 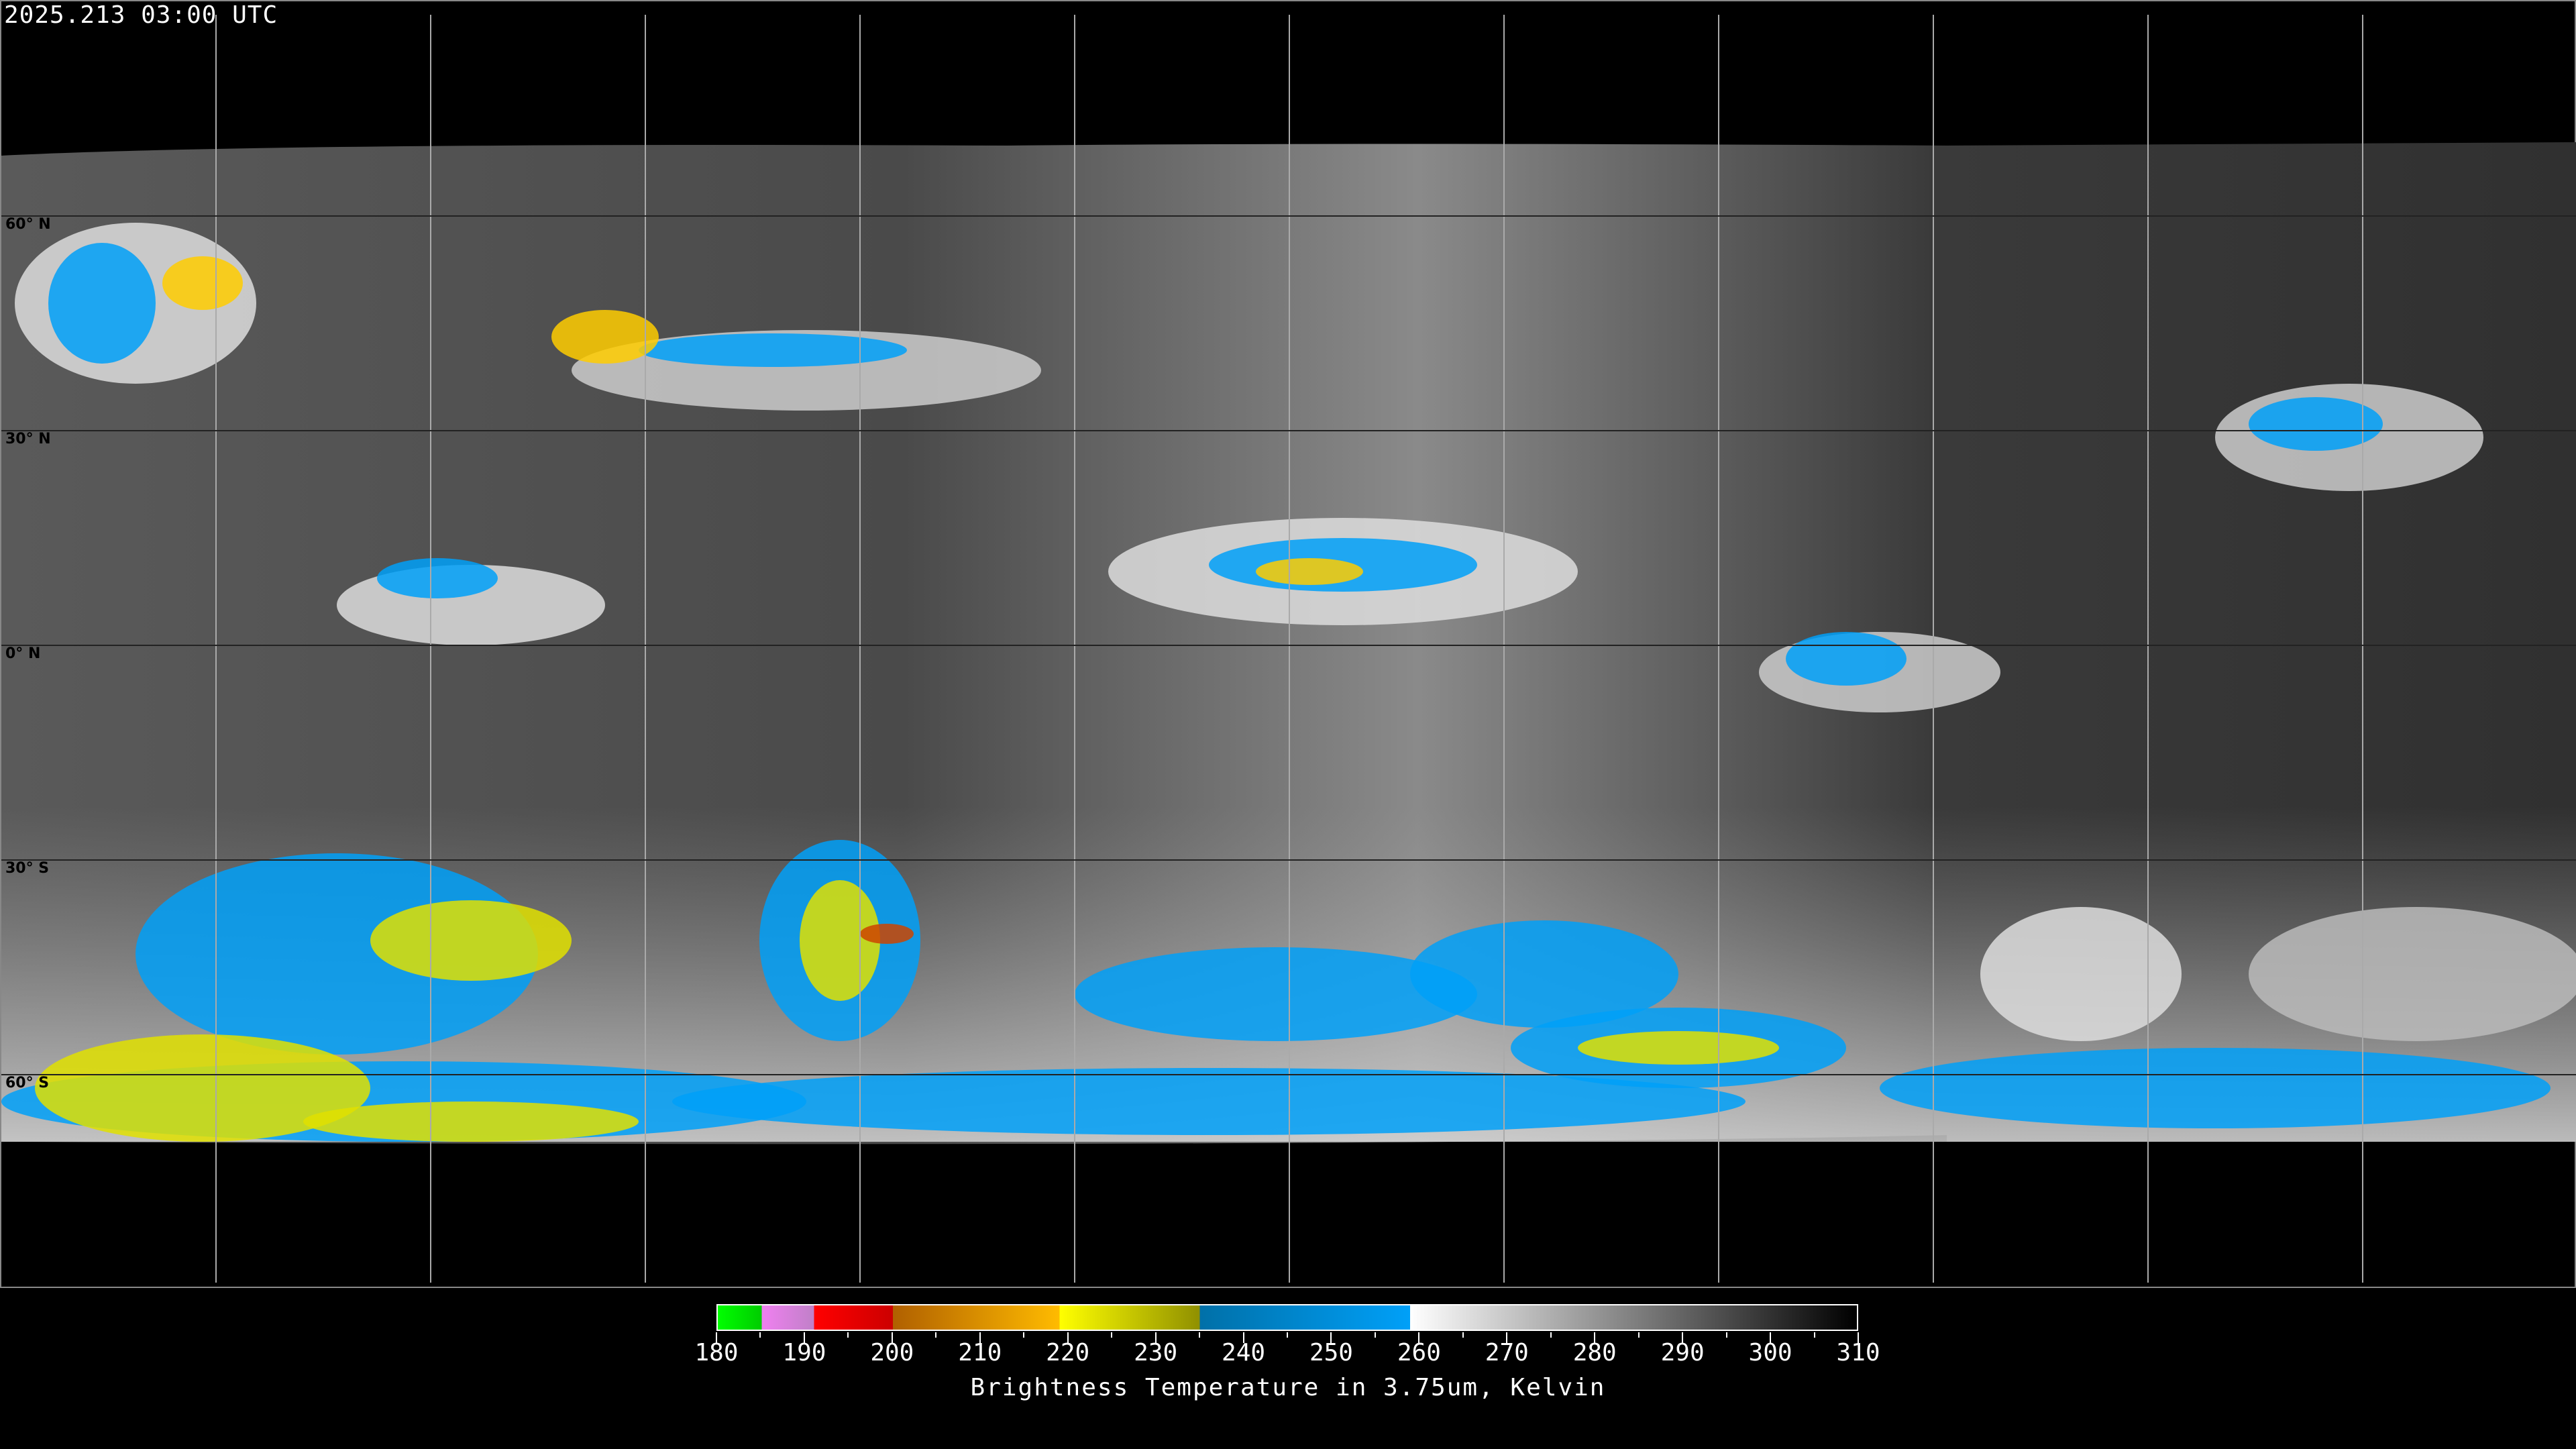 What do you see at coordinates (1244, 1352) in the screenshot?
I see `colorbar-tick-label: 240` at bounding box center [1244, 1352].